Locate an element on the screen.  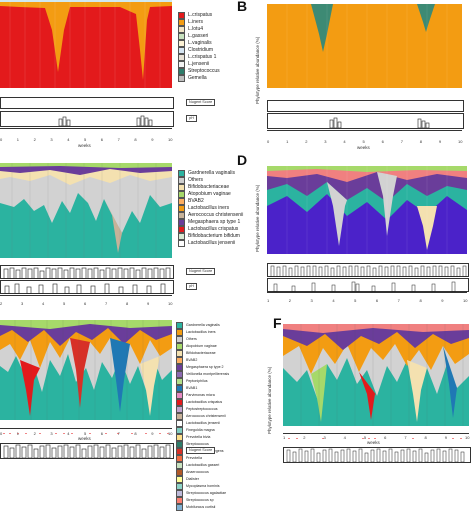
legend-item: L.jensenii is located at coordinates (199, 64).